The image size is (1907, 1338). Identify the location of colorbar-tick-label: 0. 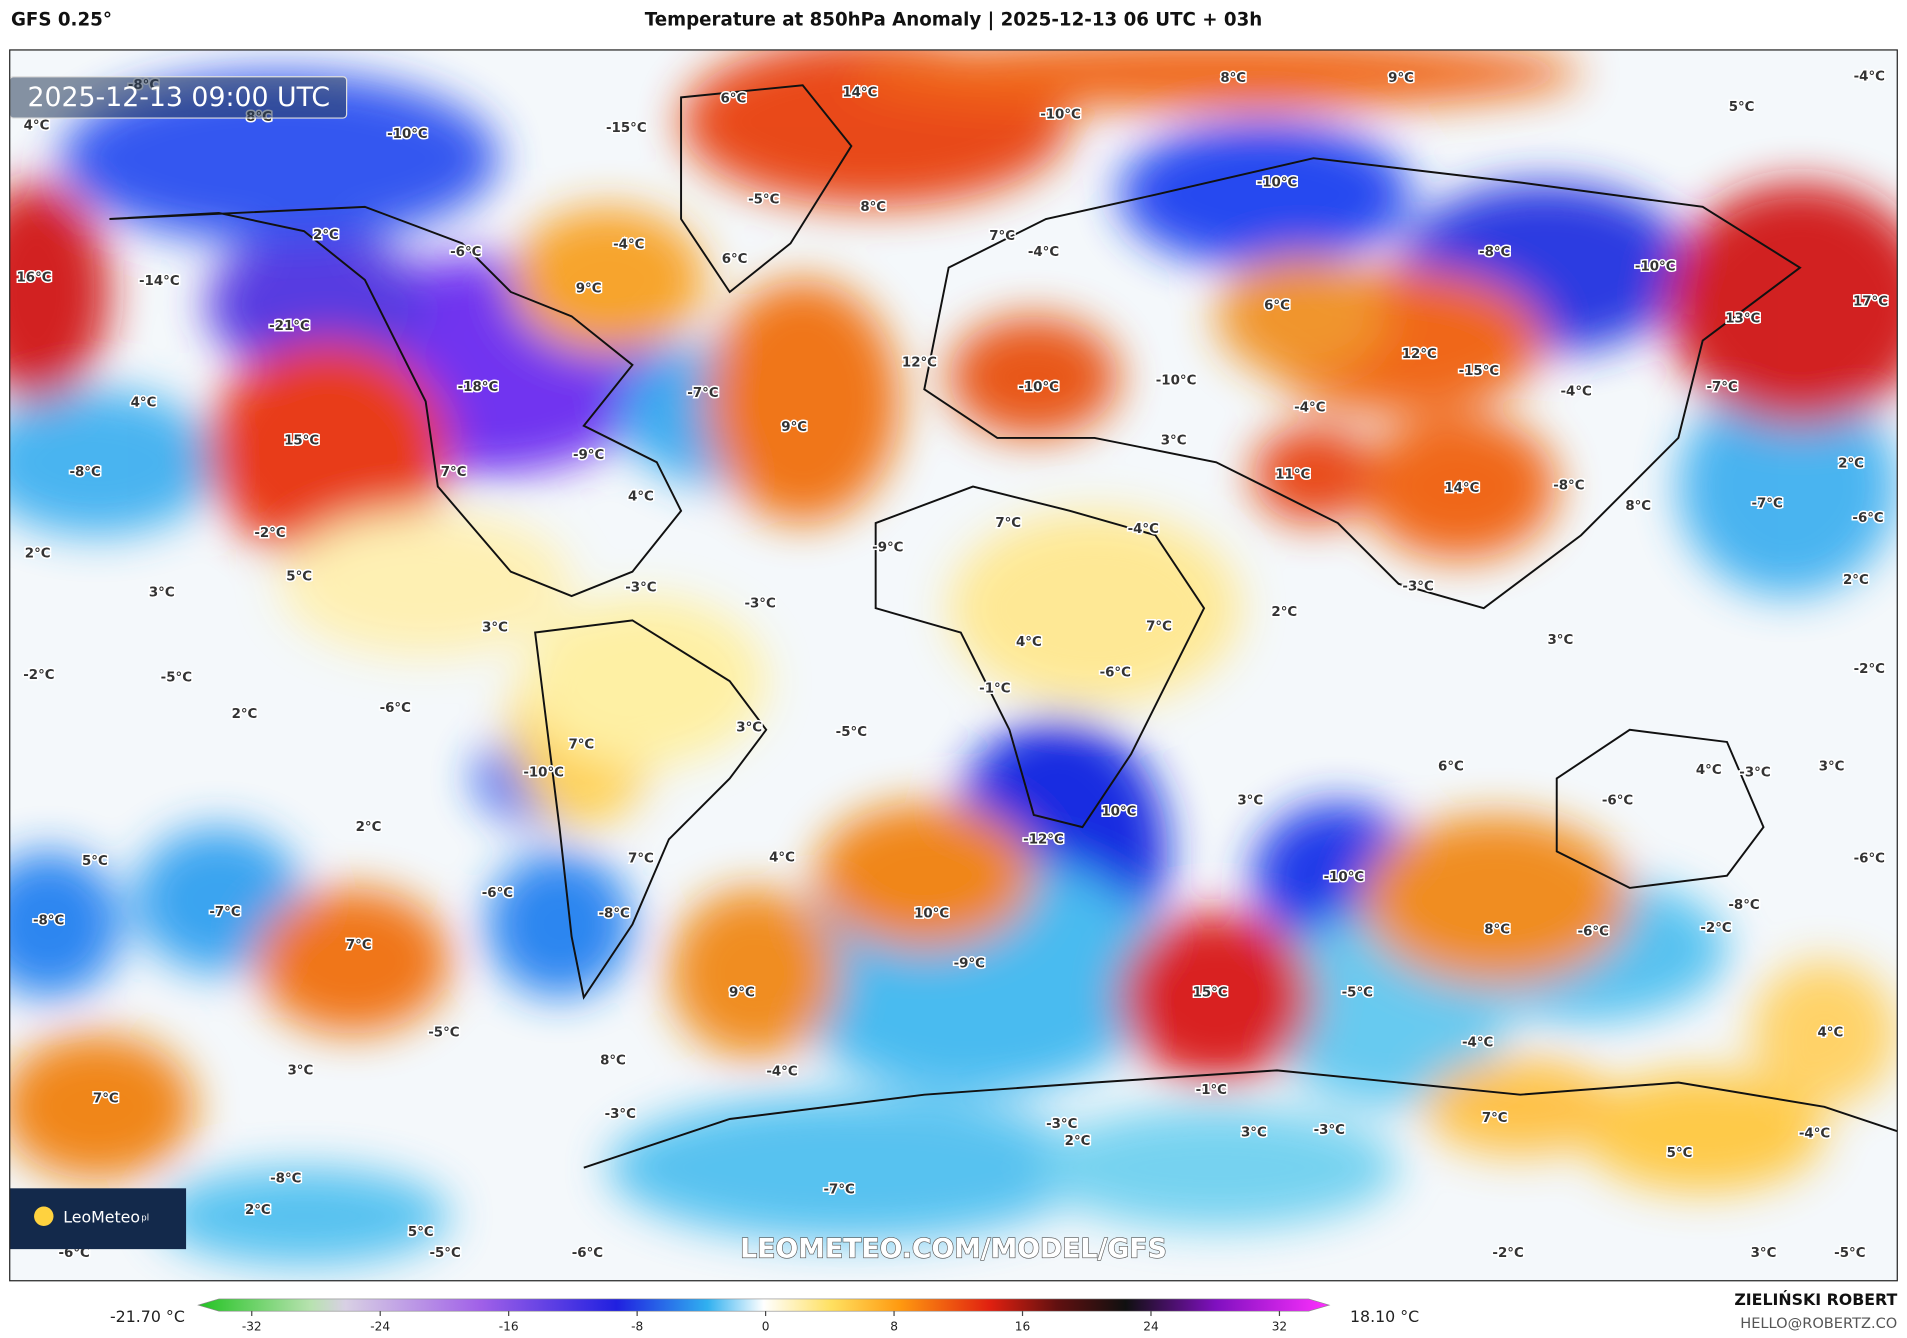
(766, 1327).